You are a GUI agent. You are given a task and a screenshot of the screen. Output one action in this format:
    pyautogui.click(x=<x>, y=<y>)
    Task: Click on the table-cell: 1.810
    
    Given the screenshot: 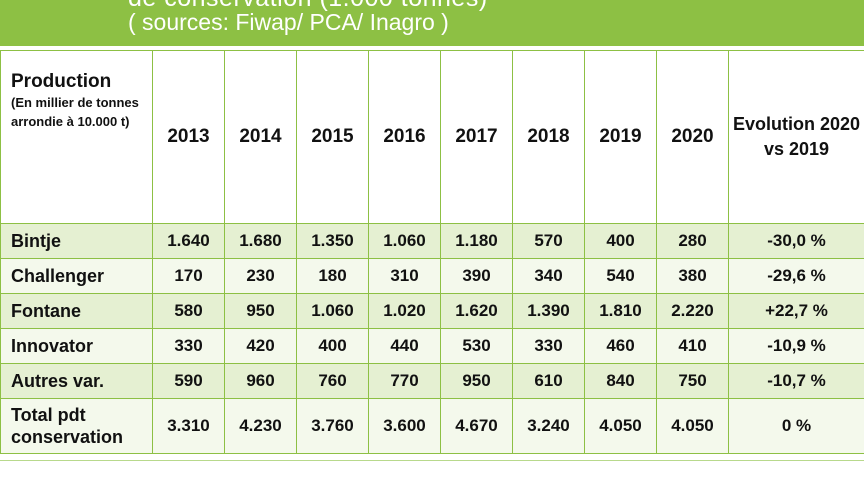 What is the action you would take?
    pyautogui.click(x=620, y=311)
    